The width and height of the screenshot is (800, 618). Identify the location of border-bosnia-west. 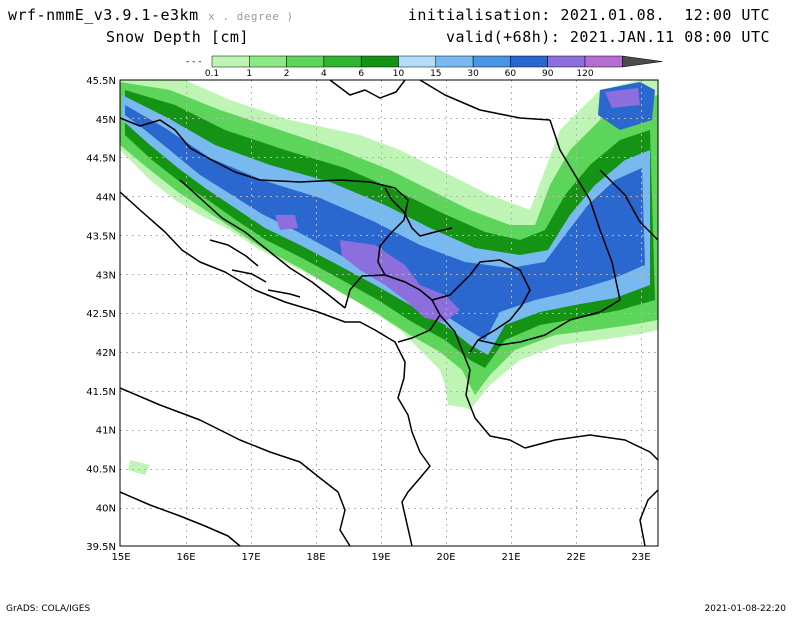
(262, 244).